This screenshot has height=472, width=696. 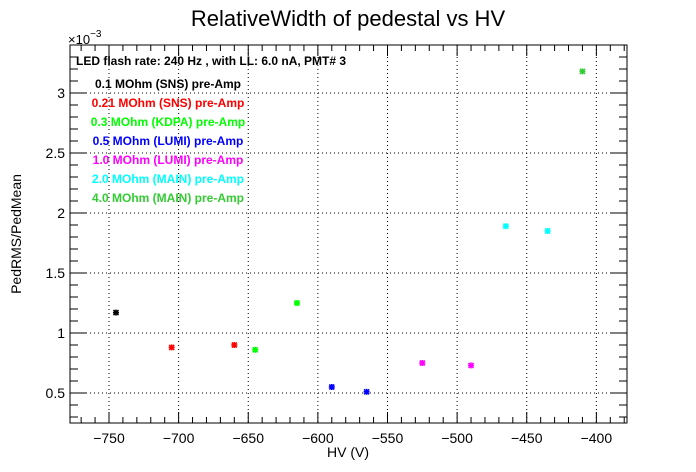 What do you see at coordinates (56, 393) in the screenshot?
I see `y-tick-label: 0.5` at bounding box center [56, 393].